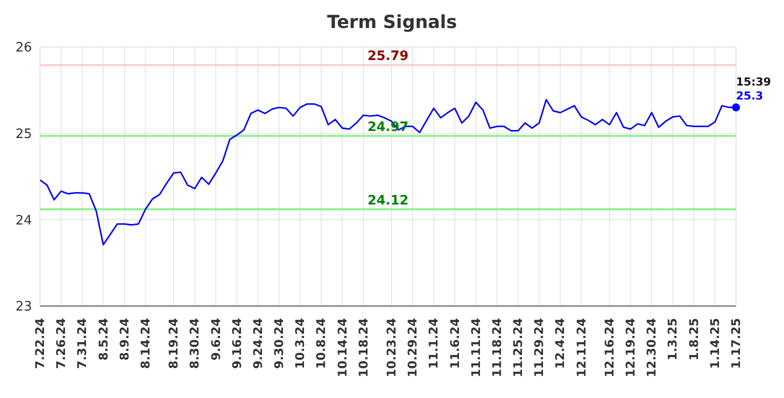  Describe the element at coordinates (518, 348) in the screenshot. I see `x-tick-label: 11.25.24` at that location.